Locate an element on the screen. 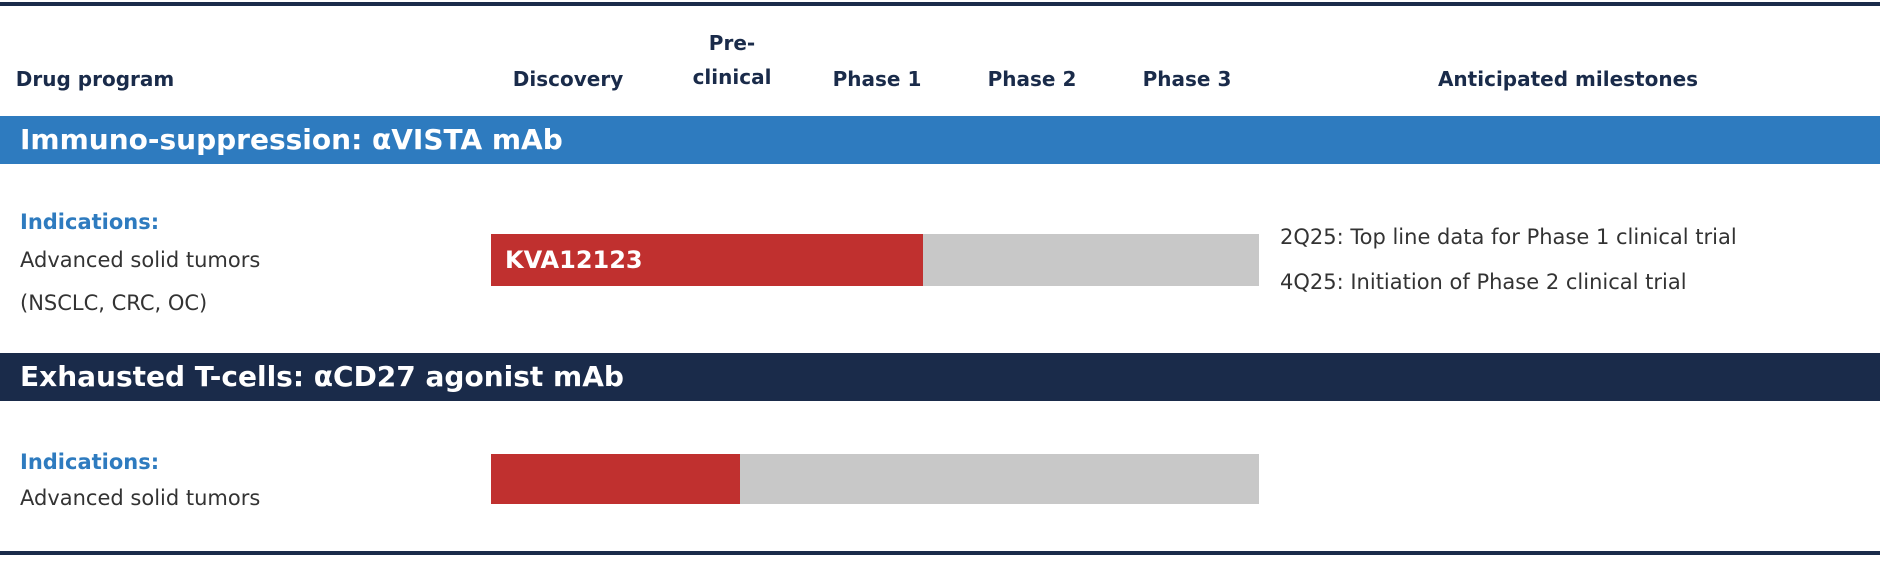 This screenshot has height=561, width=1880. column-header: Anticipated milestones is located at coordinates (1568, 79).